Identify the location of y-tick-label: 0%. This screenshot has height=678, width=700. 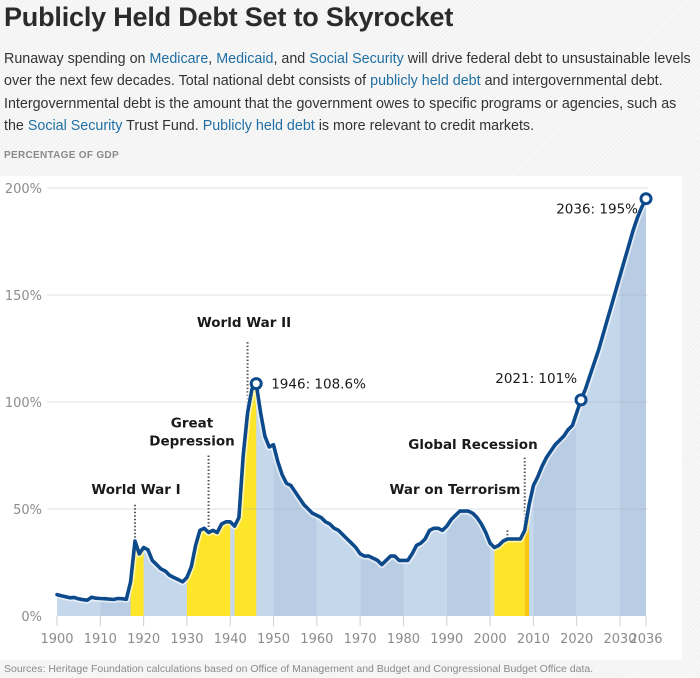
(31, 617).